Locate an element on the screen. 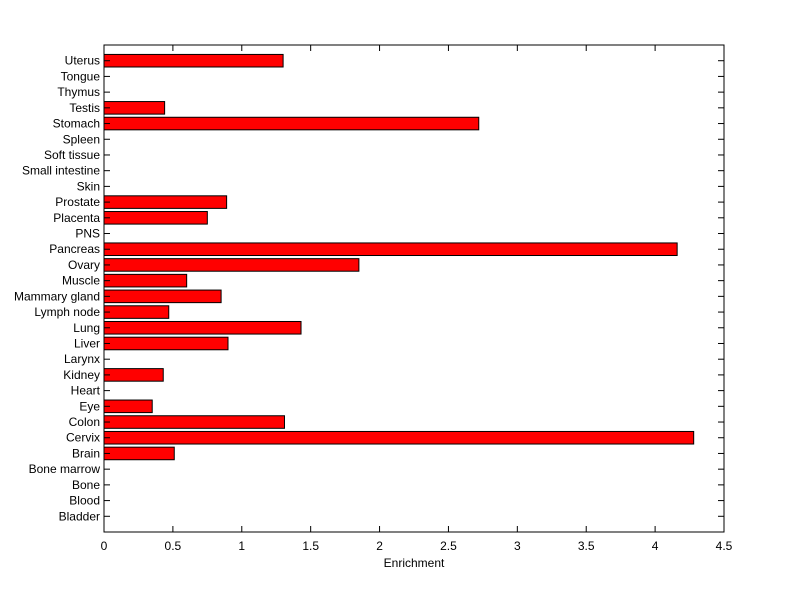  y-tick-label-stomach: Stomach is located at coordinates (76, 124).